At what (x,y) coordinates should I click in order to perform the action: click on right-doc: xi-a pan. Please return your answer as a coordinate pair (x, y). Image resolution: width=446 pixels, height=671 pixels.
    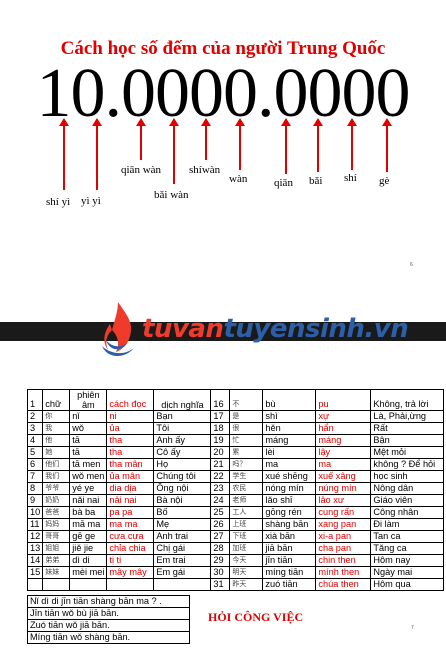
    Looking at the image, I should click on (343, 536).